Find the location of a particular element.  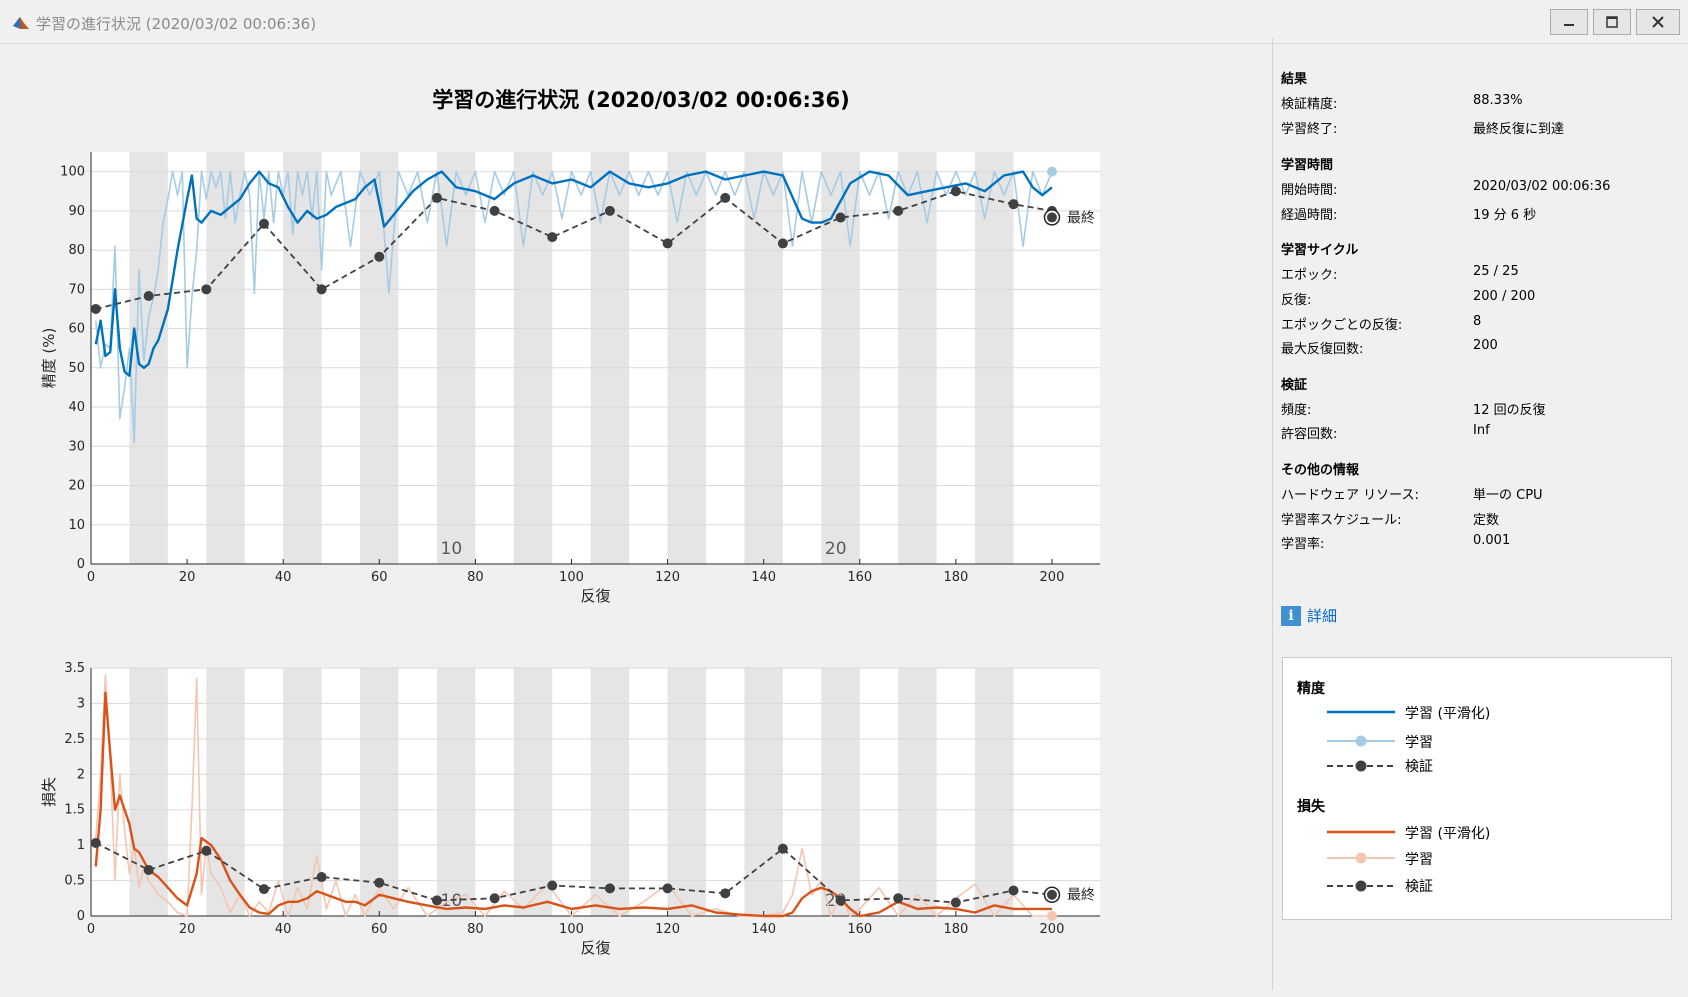

legend-loss-train-swatch is located at coordinates (1361, 858).